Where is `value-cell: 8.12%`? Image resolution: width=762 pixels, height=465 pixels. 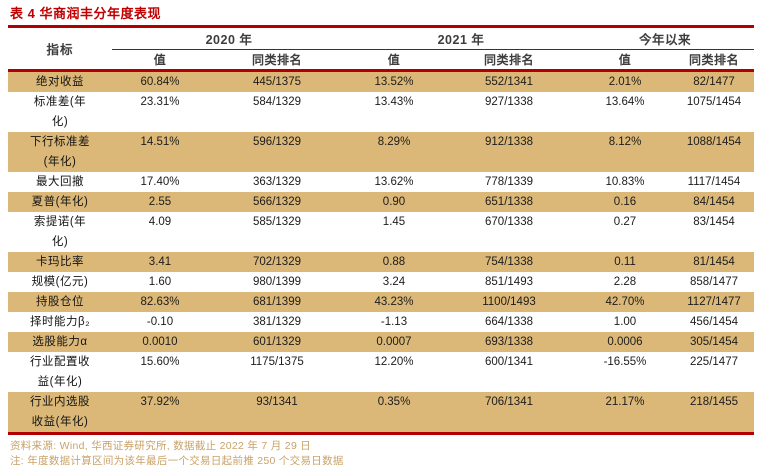 value-cell: 8.12% is located at coordinates (625, 142).